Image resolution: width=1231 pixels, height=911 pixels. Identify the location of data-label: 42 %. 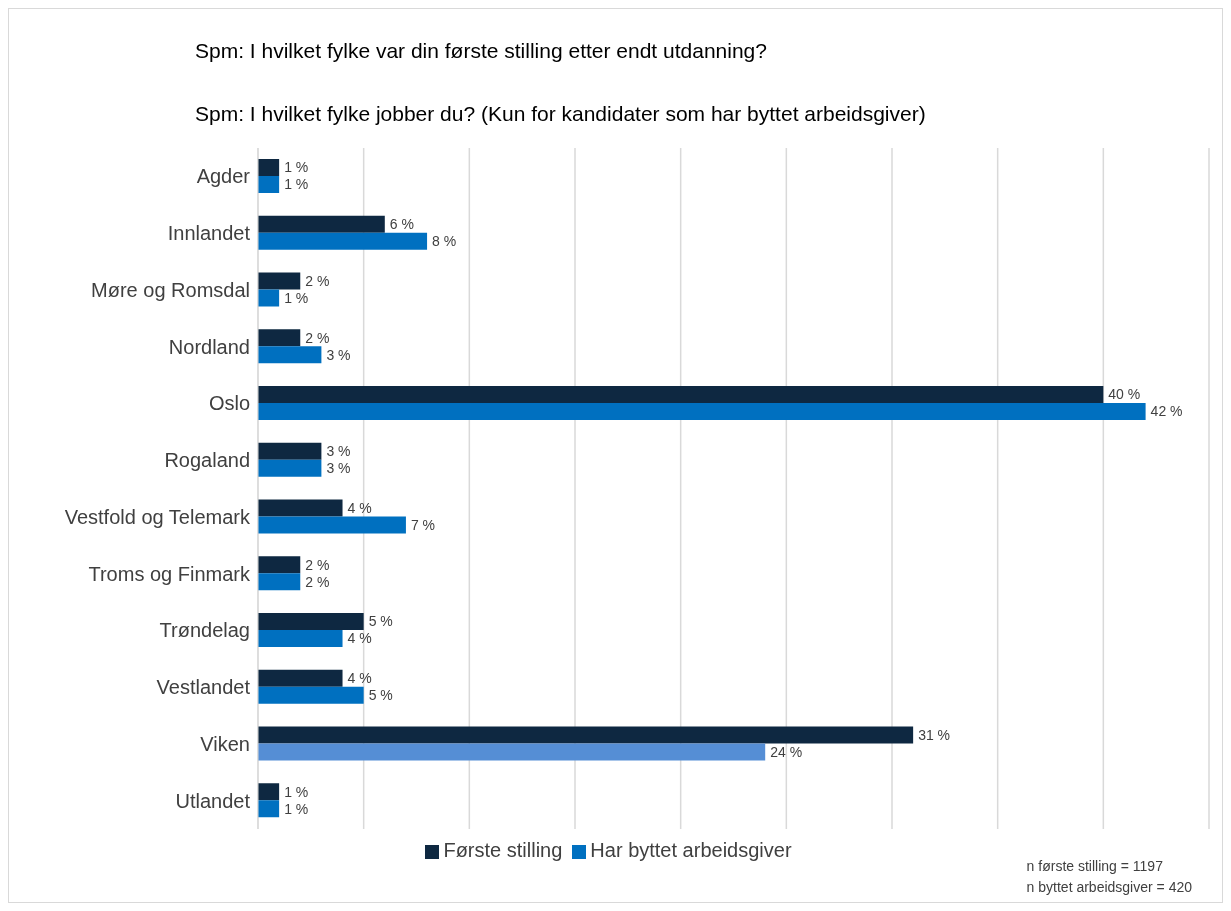
(1166, 411).